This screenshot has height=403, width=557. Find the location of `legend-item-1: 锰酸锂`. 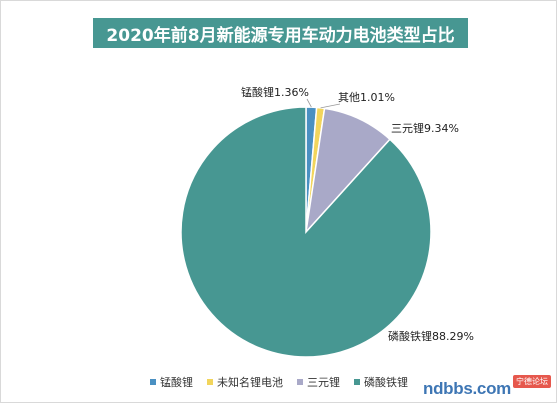

legend-item-1: 锰酸锂 is located at coordinates (171, 382).